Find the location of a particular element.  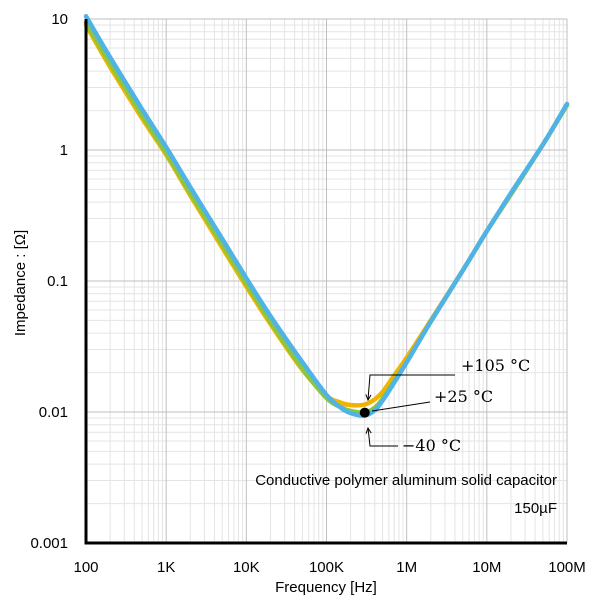

minimum-marker is located at coordinates (364, 412).